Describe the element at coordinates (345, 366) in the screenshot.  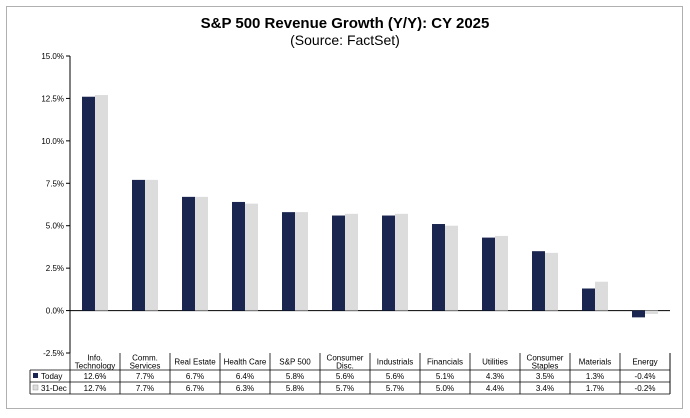
I see `category-label: Disc.` at that location.